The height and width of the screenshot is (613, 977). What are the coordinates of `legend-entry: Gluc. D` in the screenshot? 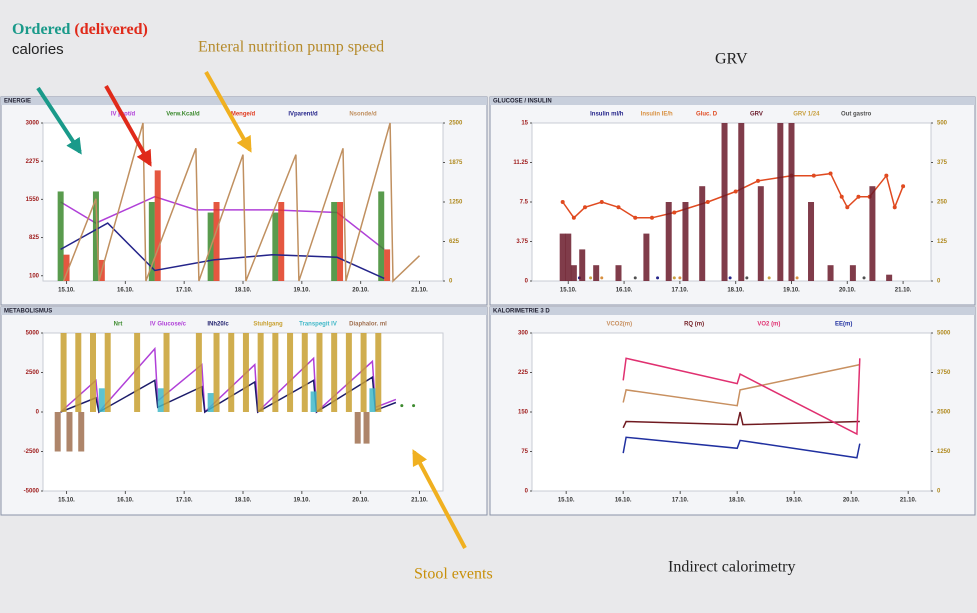 It's located at (707, 115).